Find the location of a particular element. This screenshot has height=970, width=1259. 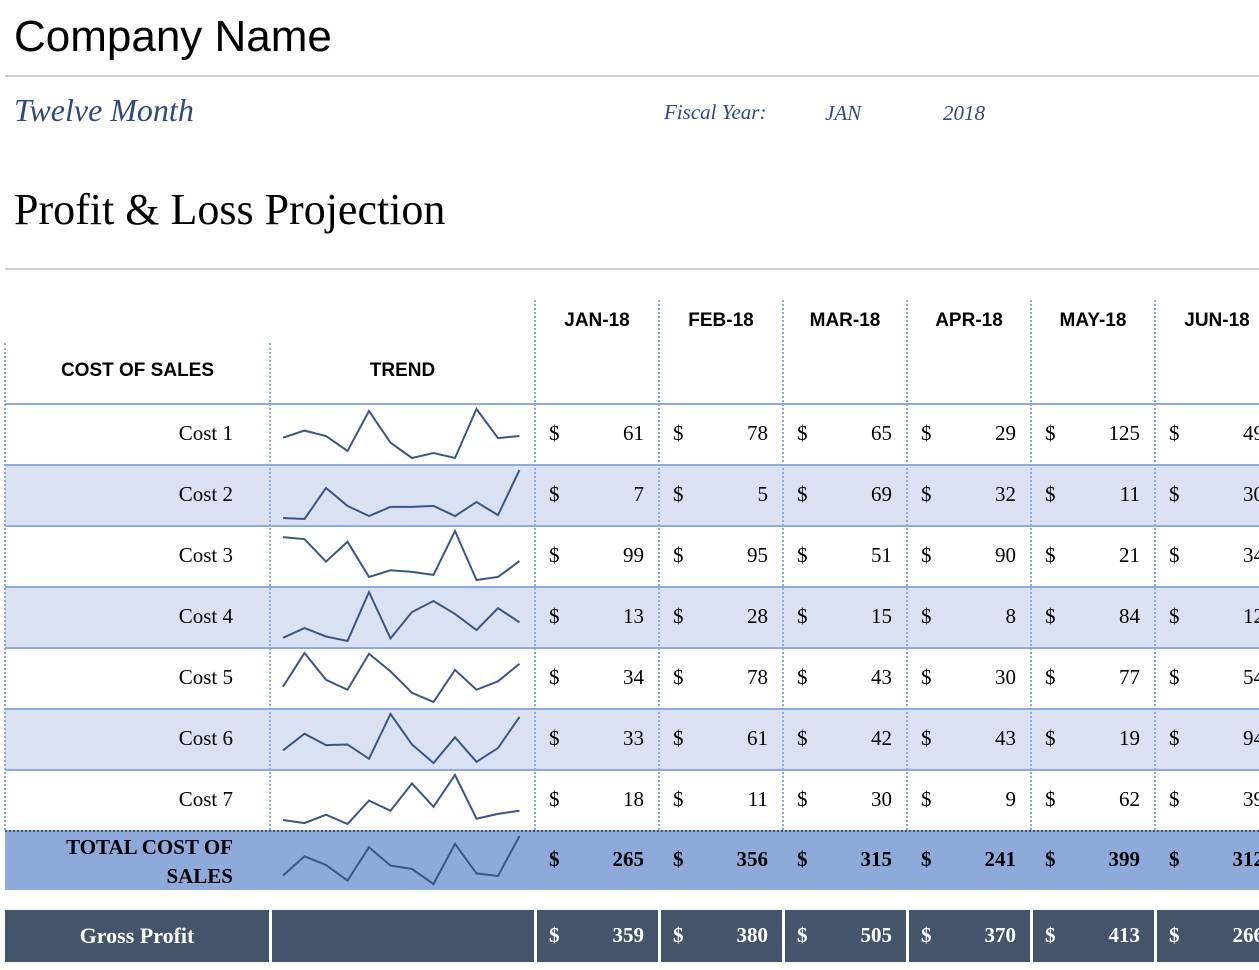

amount: 9 is located at coordinates (1011, 798).